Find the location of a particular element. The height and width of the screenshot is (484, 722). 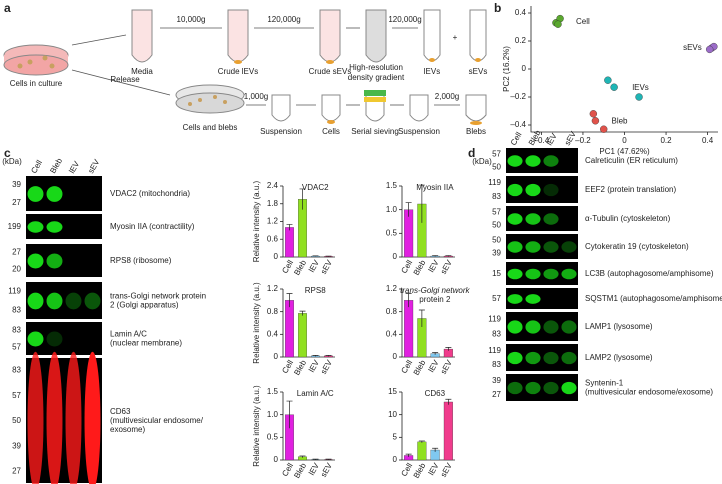

diagram-label: Serial sieving is located at coordinates (375, 131).